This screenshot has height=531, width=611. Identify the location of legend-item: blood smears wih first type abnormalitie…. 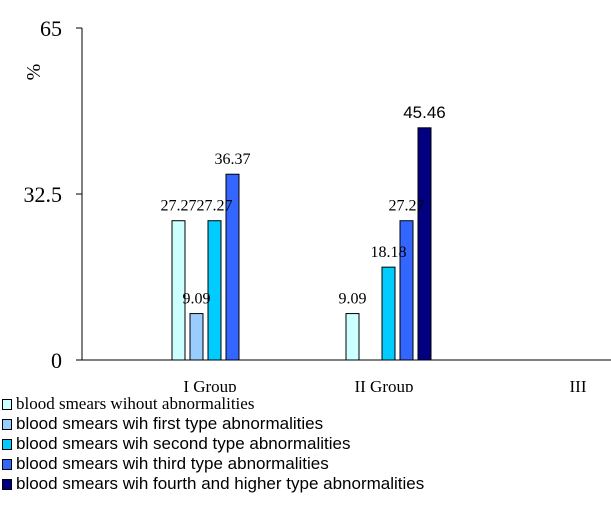
(161, 424).